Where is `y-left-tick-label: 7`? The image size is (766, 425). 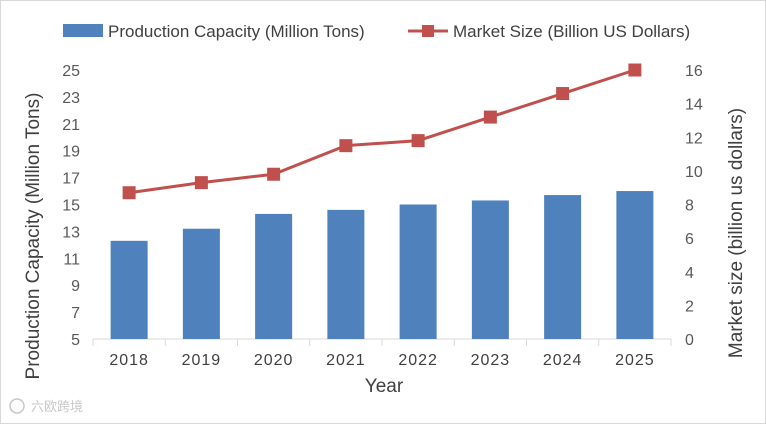
y-left-tick-label: 7 is located at coordinates (75, 313).